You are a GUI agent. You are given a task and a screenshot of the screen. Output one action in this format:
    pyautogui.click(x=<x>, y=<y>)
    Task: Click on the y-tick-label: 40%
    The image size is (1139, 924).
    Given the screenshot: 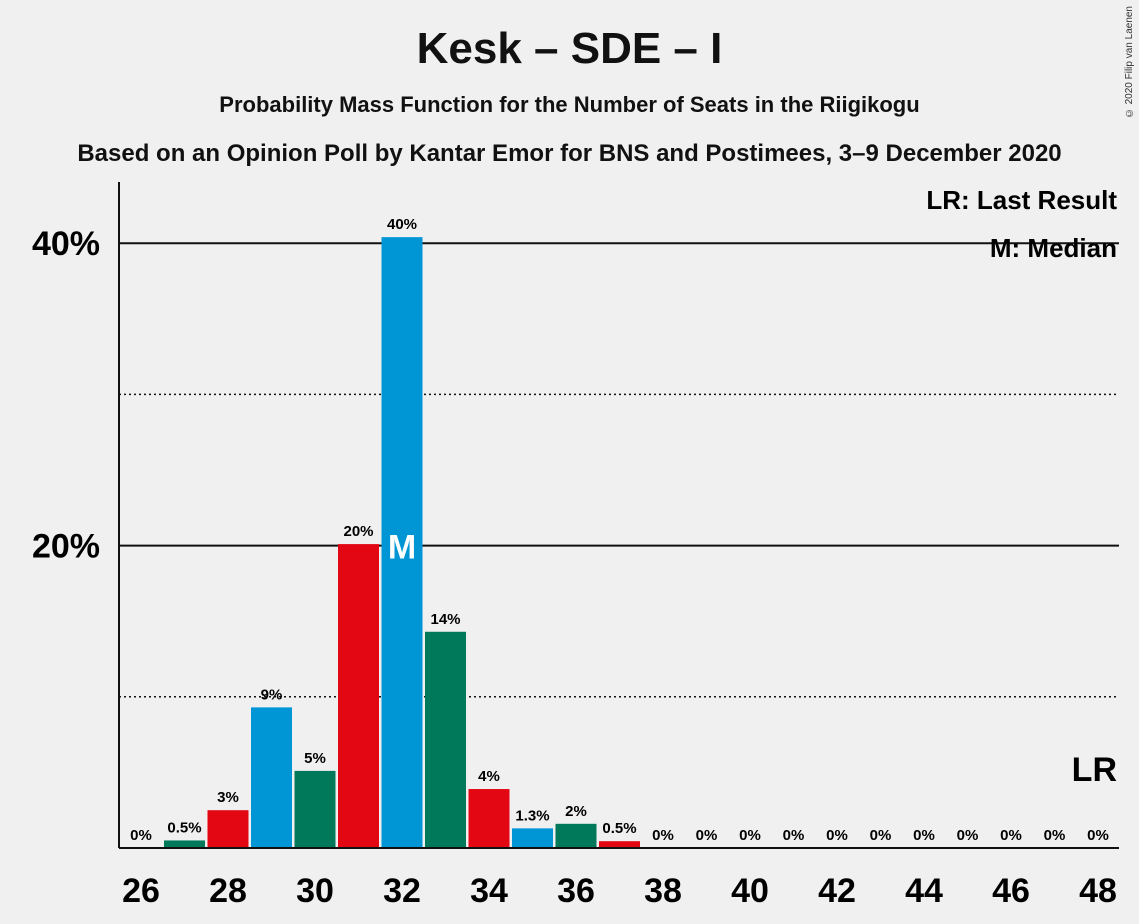 What is the action you would take?
    pyautogui.click(x=66, y=244)
    